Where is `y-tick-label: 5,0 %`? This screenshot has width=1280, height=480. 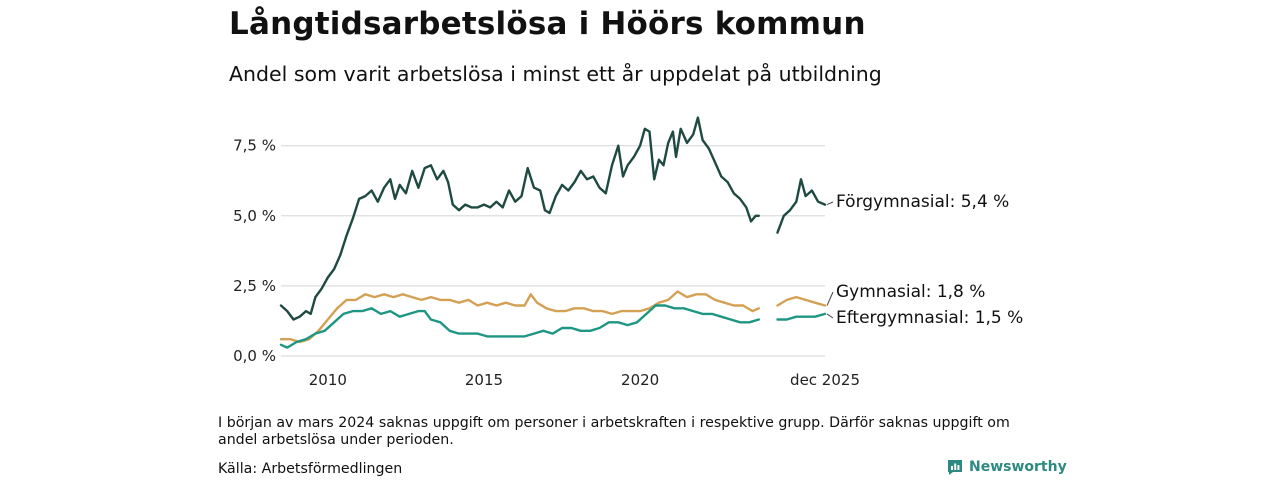 y-tick-label: 5,0 % is located at coordinates (254, 216).